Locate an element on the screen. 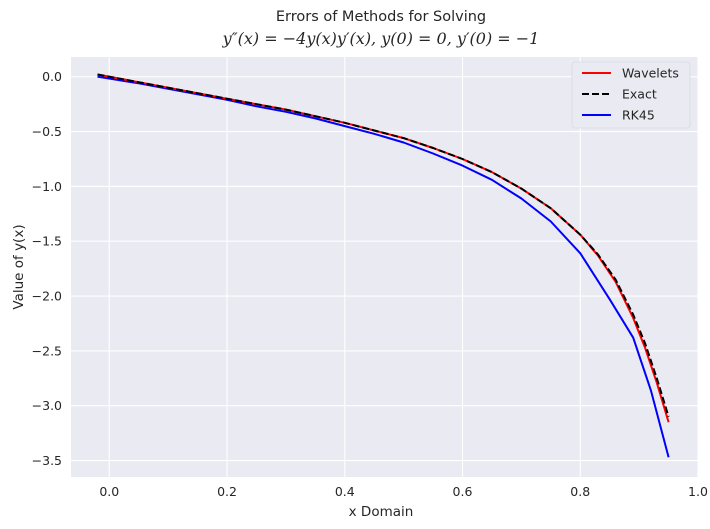 Image resolution: width=710 pixels, height=529 pixels. x-axis-label: x Domain is located at coordinates (381, 512).